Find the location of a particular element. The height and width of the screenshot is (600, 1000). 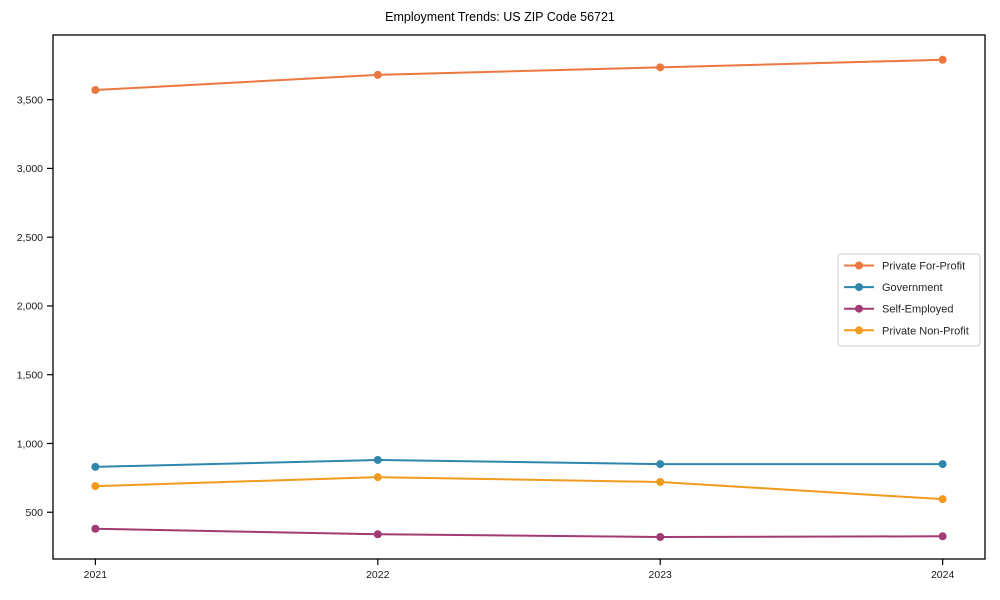

y-tick-label: 2,000 is located at coordinates (30, 307).